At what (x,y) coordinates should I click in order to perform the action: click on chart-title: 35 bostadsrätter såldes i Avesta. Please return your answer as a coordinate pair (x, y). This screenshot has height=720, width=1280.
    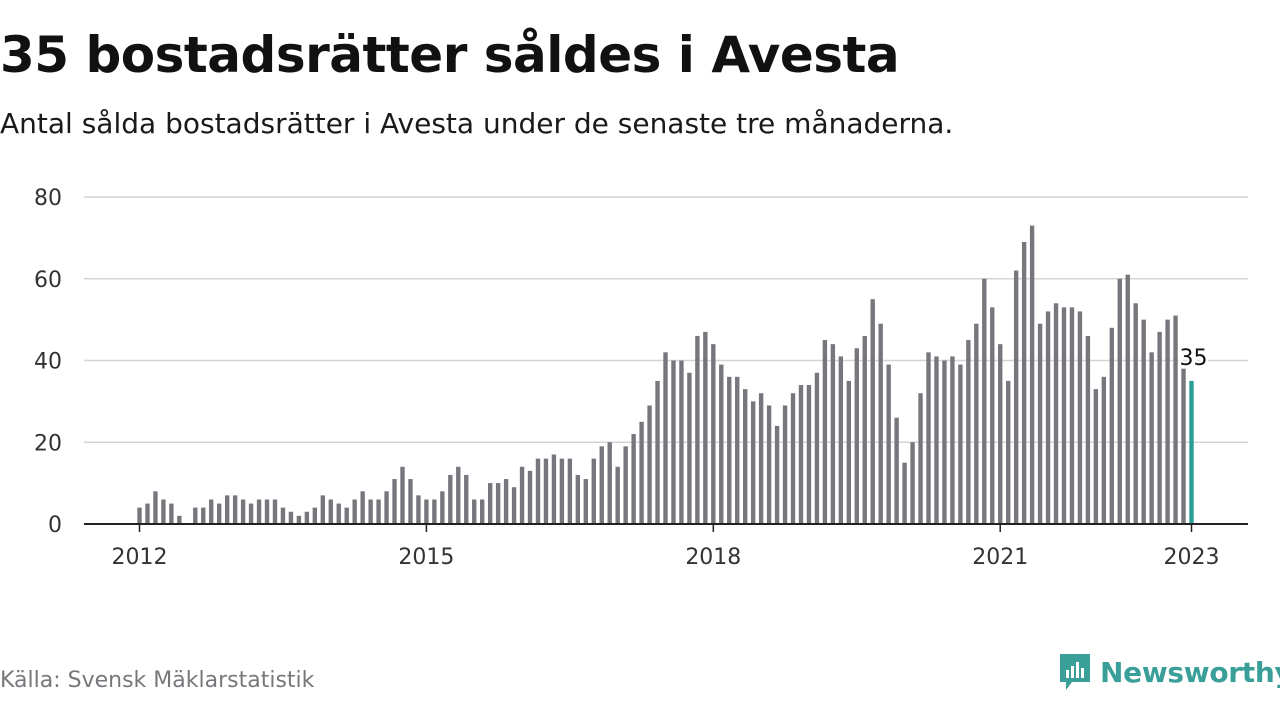
    Looking at the image, I should click on (450, 55).